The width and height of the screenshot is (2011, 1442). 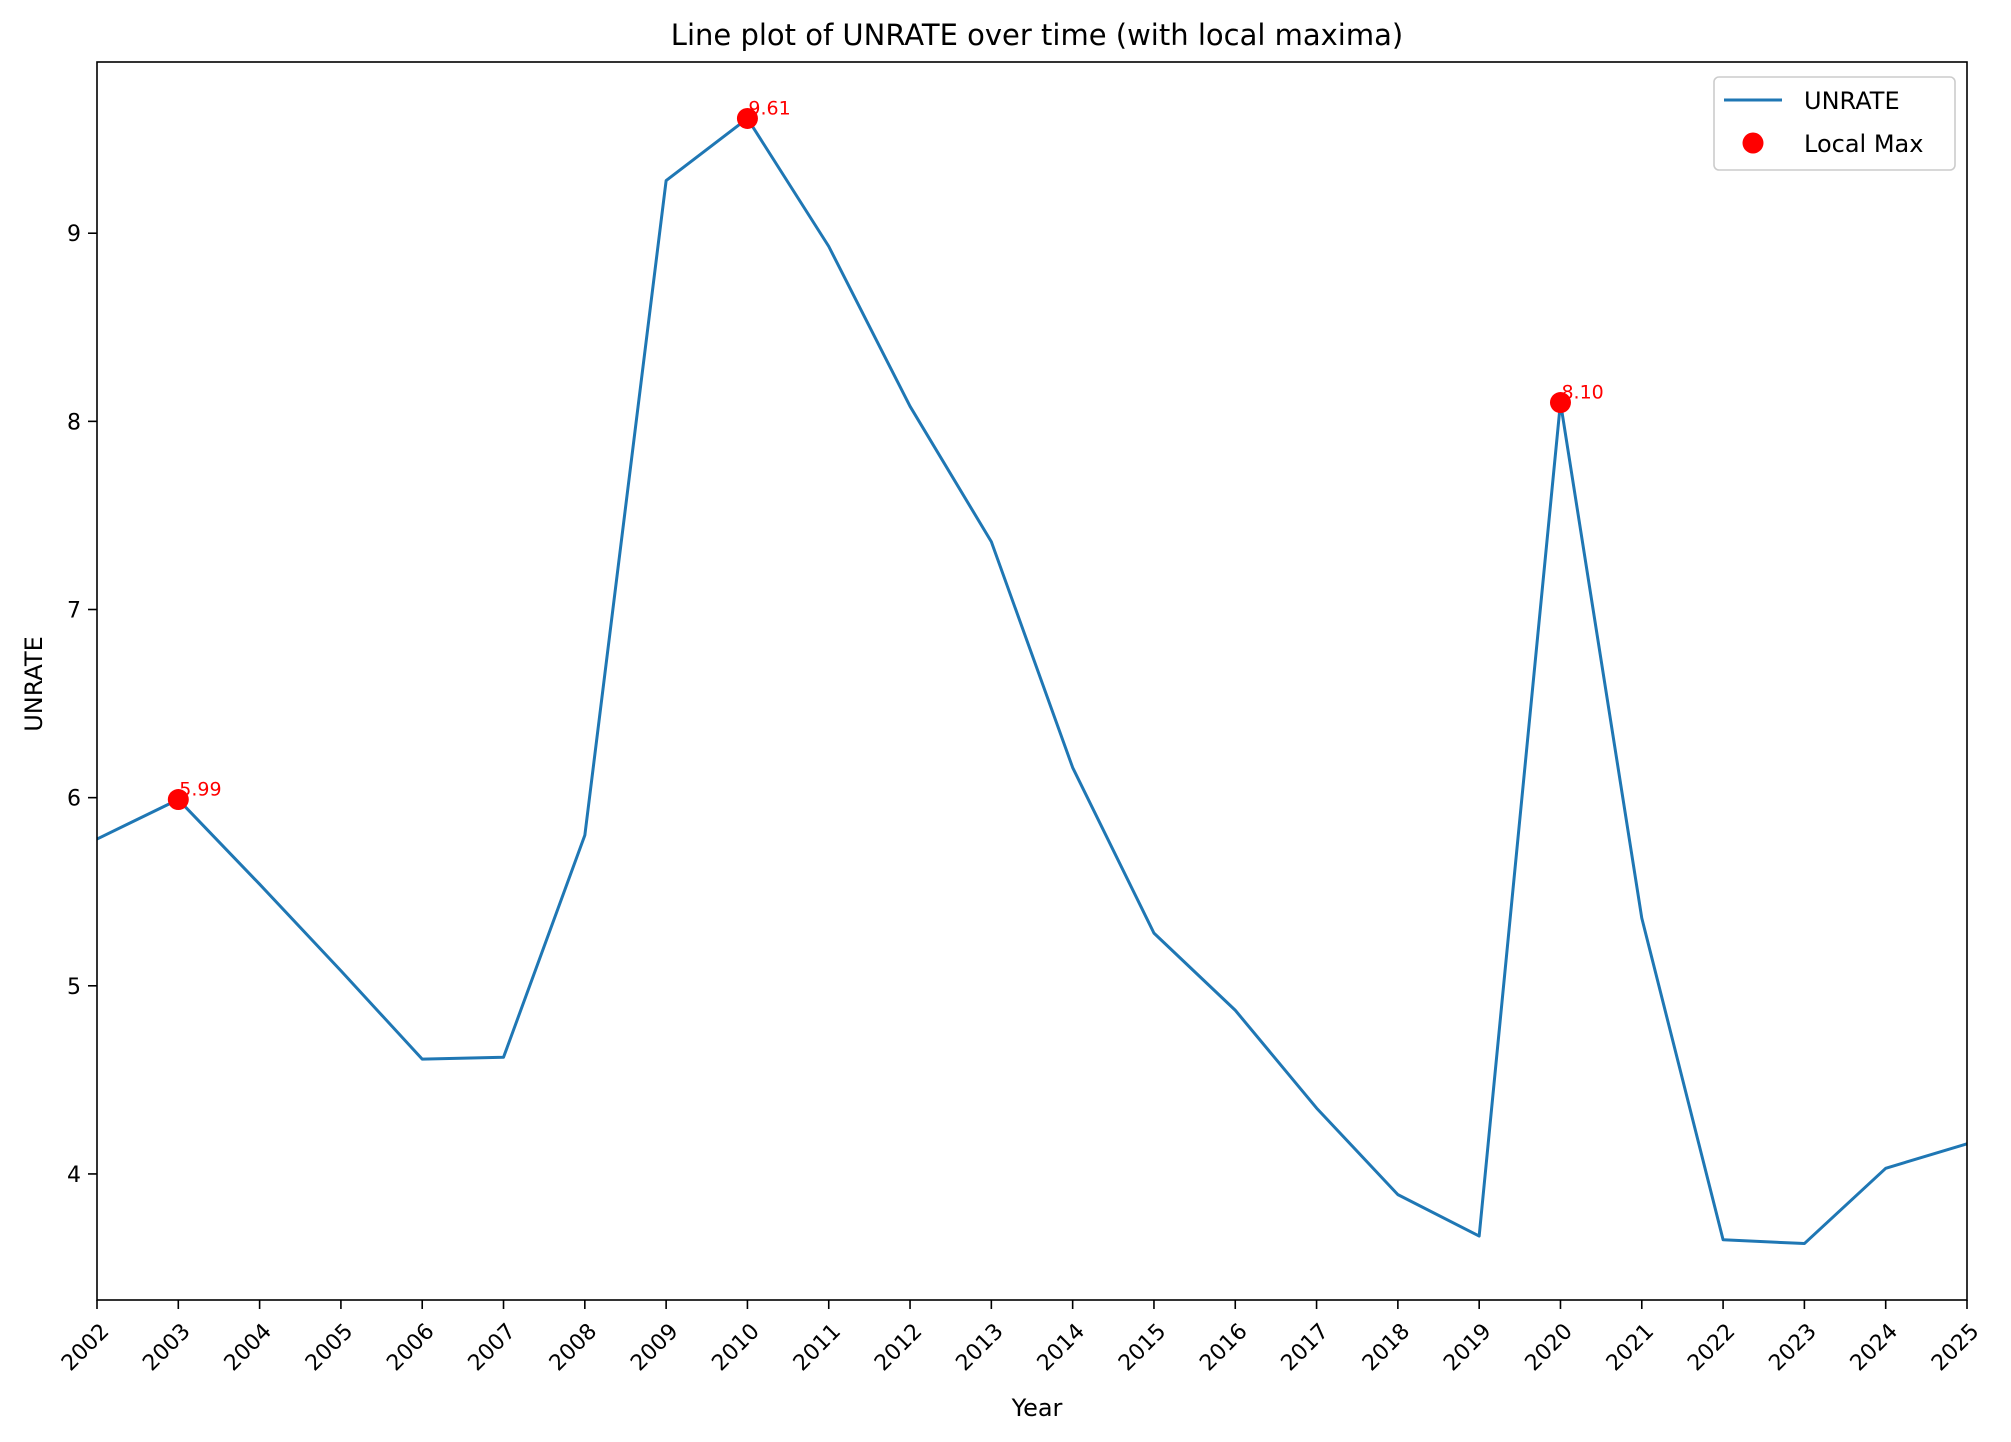 I want to click on x-tick-label: 2009, so click(x=654, y=1347).